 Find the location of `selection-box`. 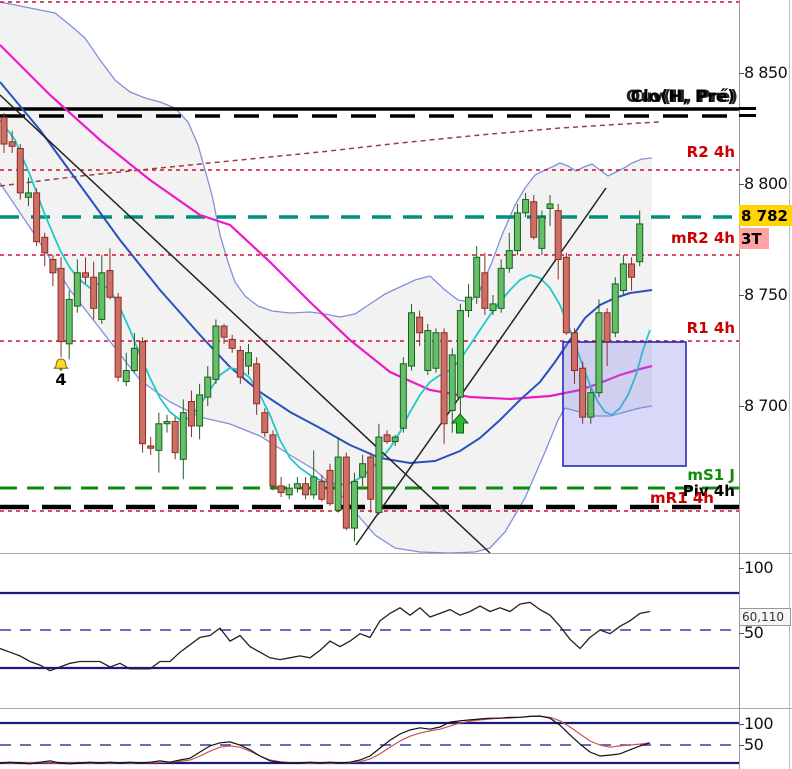

selection-box is located at coordinates (624, 404).